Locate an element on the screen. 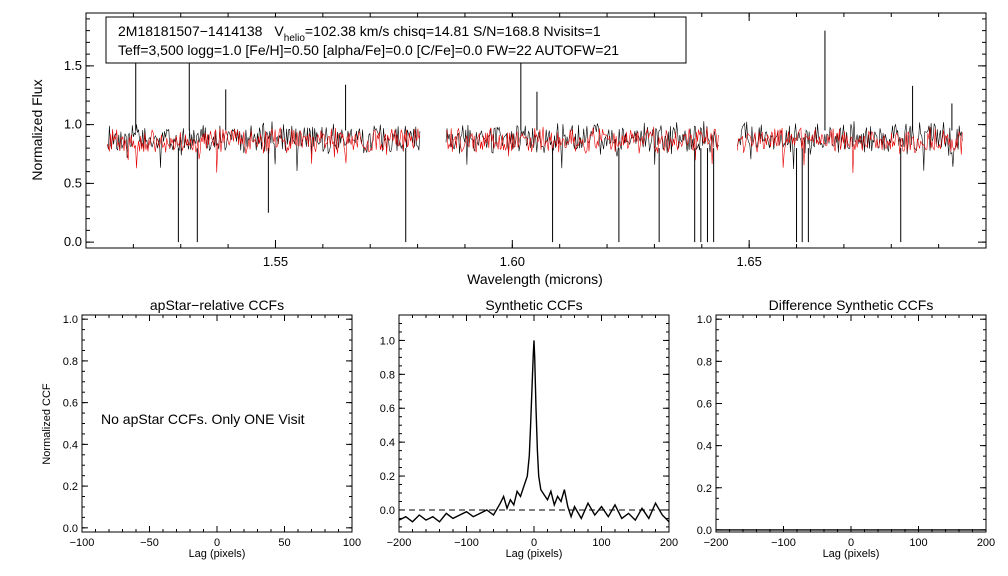 This screenshot has width=1008, height=576. synthetic-ccf-ytick-label: 0.2 is located at coordinates (387, 477).